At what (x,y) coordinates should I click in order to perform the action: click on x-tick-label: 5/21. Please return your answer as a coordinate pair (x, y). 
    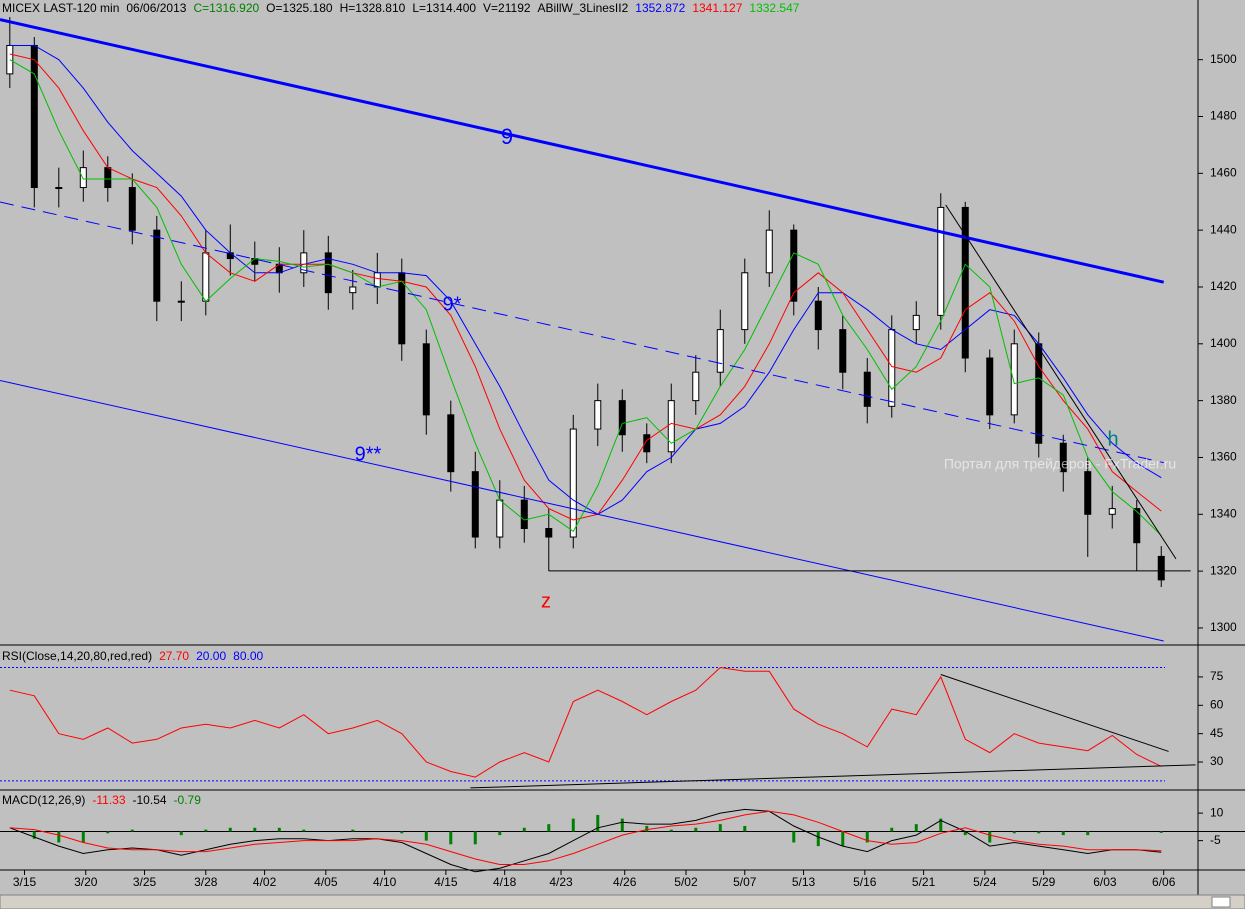
    Looking at the image, I should click on (924, 882).